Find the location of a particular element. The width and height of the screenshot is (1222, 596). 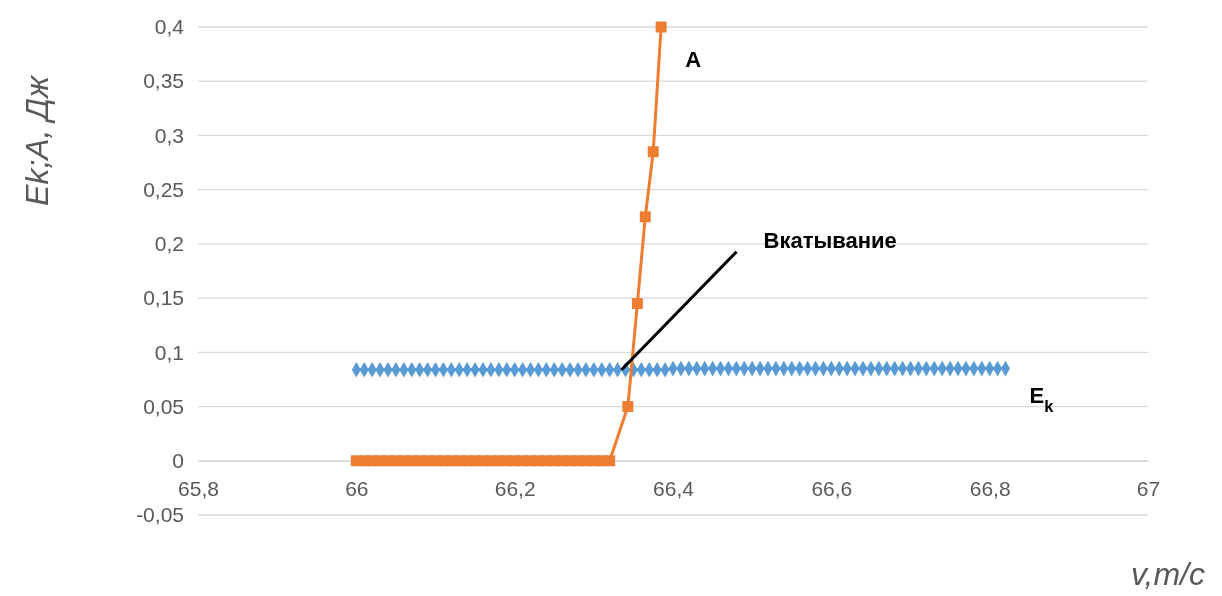

x-axis-title: v,m/c is located at coordinates (1167, 574).